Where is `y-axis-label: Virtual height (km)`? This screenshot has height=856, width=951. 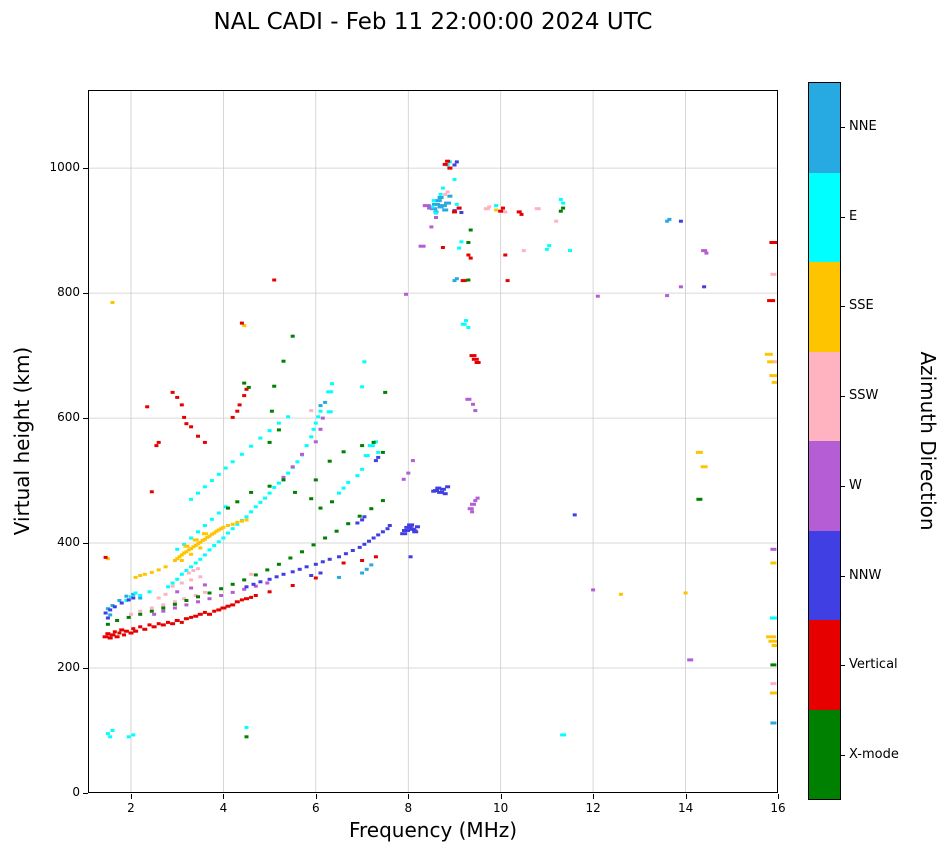
y-axis-label: Virtual height (km) is located at coordinates (22, 441).